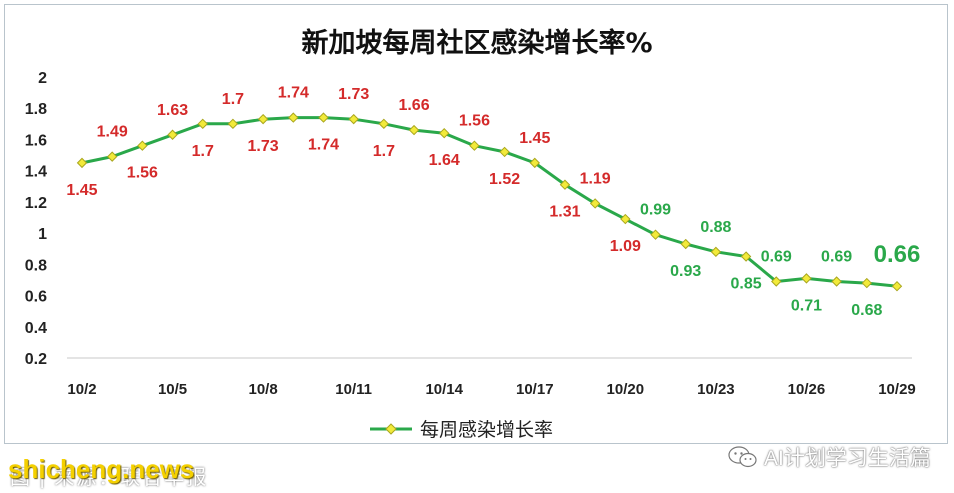  Describe the element at coordinates (564, 212) in the screenshot. I see `data-label: 1.31` at that location.